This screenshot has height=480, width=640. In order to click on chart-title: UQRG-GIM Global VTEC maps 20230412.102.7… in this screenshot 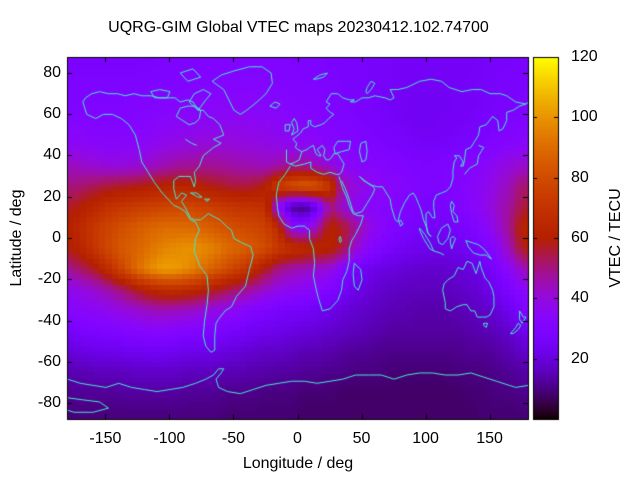, I will do `click(298, 27)`.